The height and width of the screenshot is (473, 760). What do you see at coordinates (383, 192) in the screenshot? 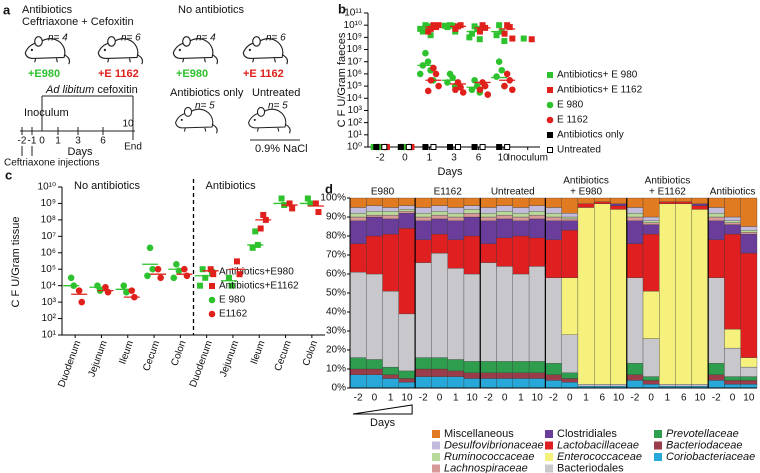
I see `group-label: E980` at bounding box center [383, 192].